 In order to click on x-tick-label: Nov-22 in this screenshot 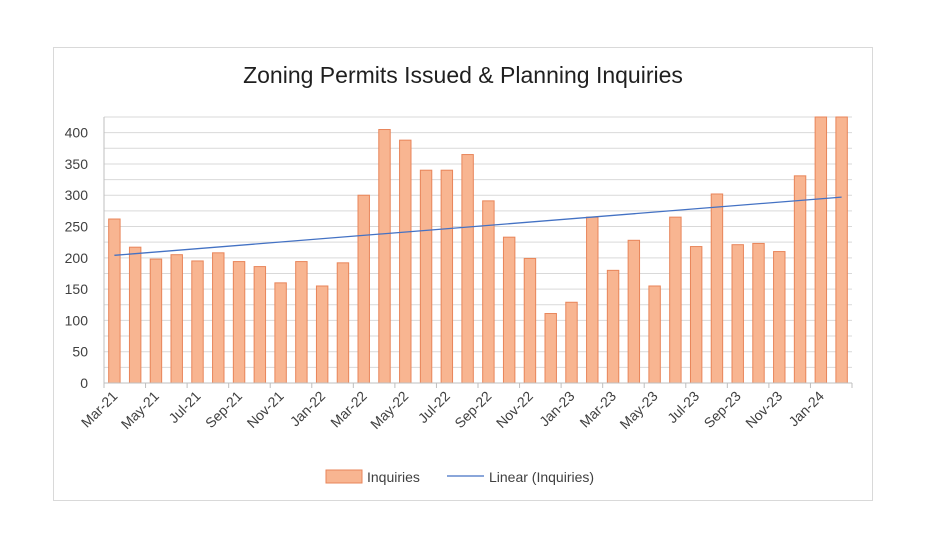, I will do `click(514, 409)`.